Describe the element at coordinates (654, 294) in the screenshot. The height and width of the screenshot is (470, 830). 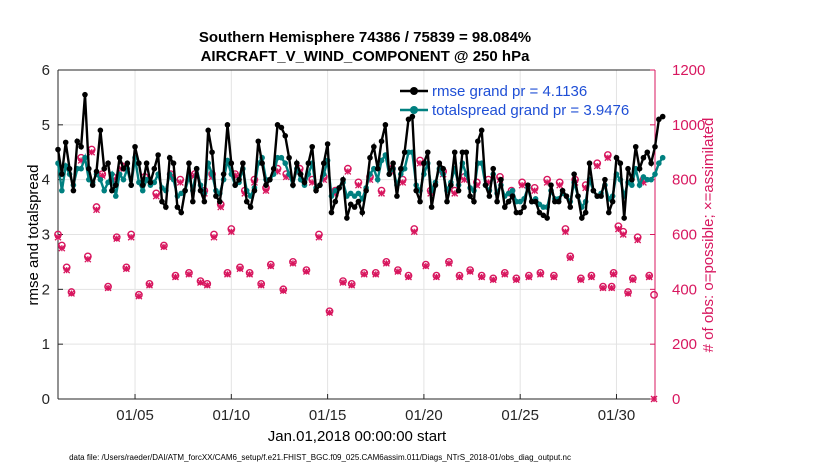
I see `obs-possible-point` at that location.